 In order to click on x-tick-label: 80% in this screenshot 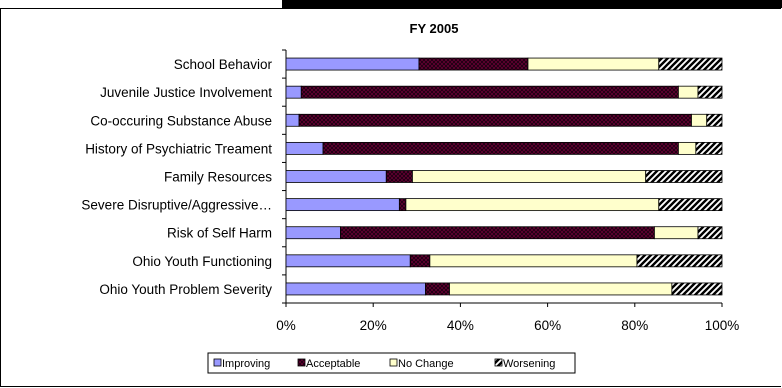, I will do `click(634, 325)`.